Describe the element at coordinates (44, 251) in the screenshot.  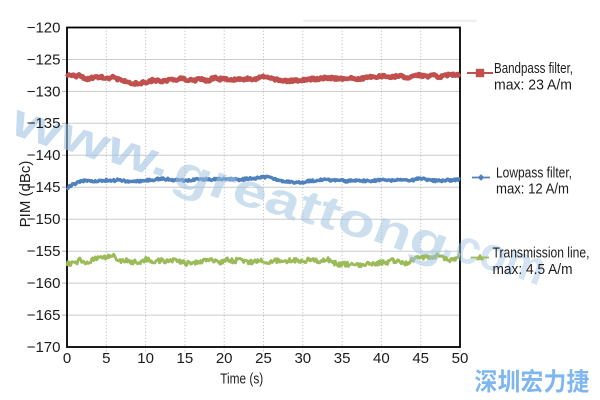
I see `svg-text: −155` at that location.